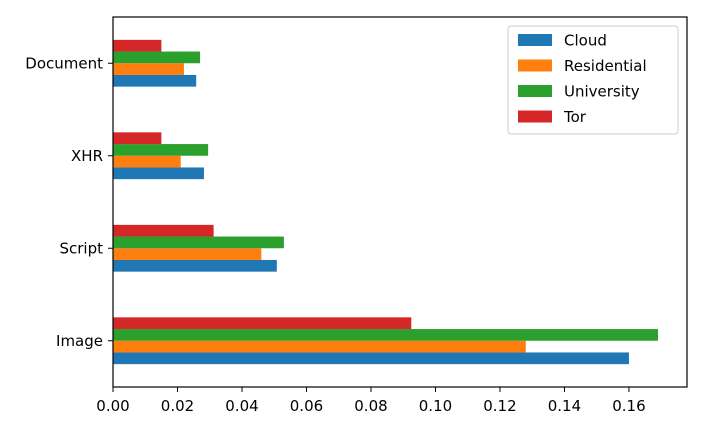 The width and height of the screenshot is (705, 432). I want to click on bar-script-tor, so click(163, 230).